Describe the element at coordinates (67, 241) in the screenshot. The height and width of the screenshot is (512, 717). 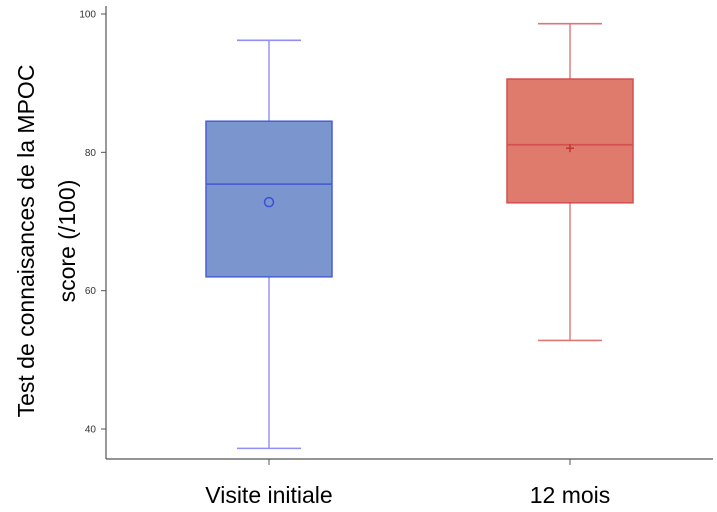
I see `y-axis-label-line2: score (/100)` at that location.